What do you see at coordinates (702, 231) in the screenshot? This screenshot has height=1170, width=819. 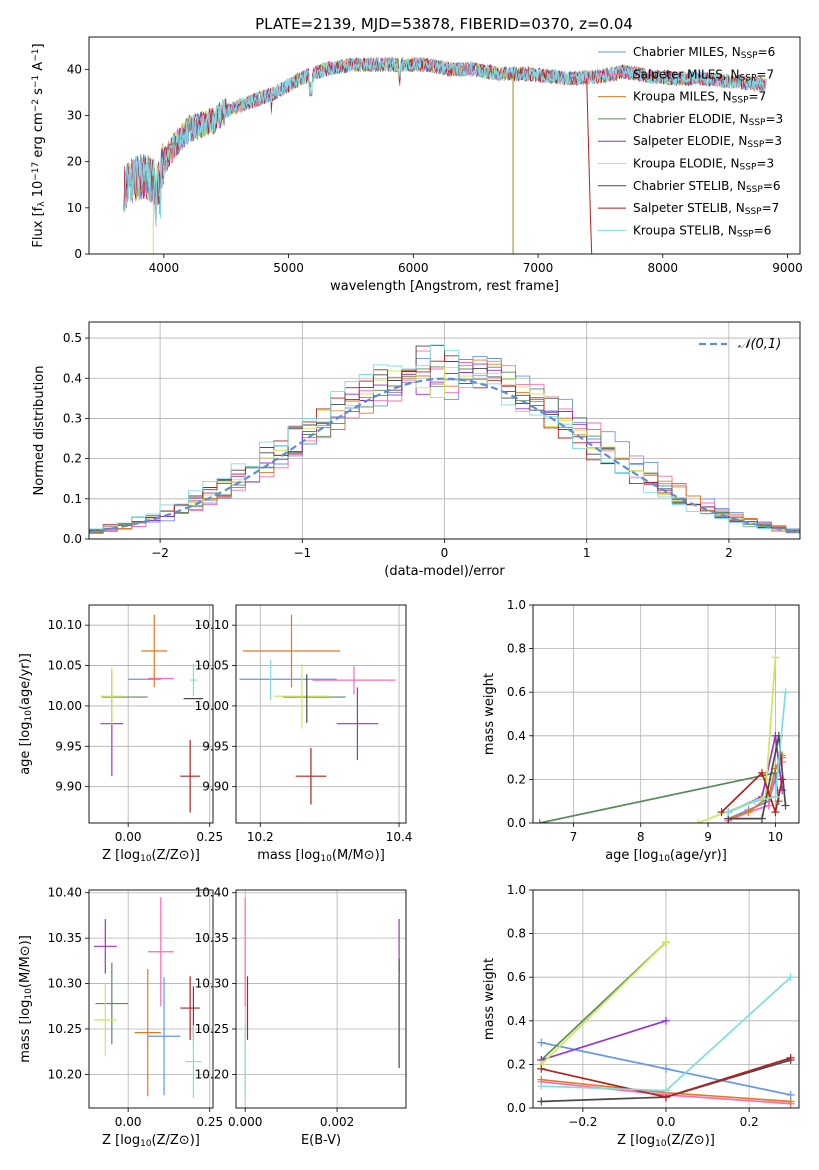 I see `legend-entry: Kroupa STELIB, NSSP=6` at bounding box center [702, 231].